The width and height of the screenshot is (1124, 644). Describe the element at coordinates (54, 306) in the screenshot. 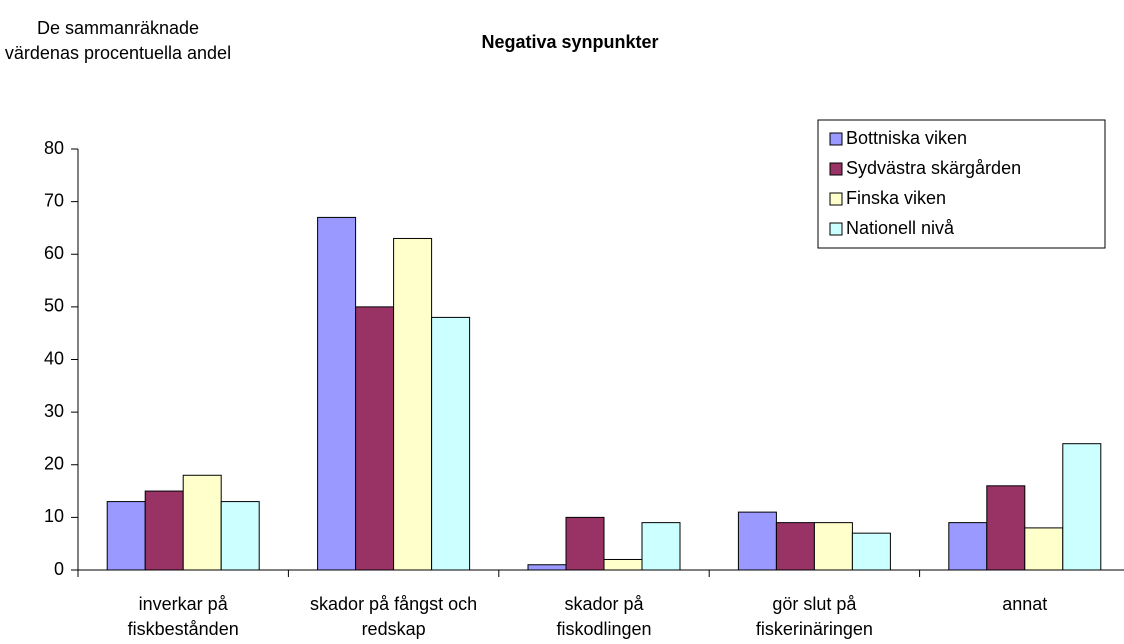

I see `y-tick-label: 50` at that location.